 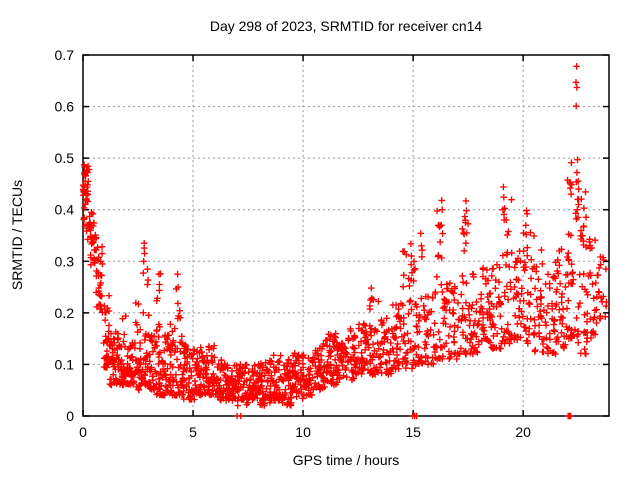 What do you see at coordinates (193, 432) in the screenshot?
I see `x-tick-label: 5` at bounding box center [193, 432].